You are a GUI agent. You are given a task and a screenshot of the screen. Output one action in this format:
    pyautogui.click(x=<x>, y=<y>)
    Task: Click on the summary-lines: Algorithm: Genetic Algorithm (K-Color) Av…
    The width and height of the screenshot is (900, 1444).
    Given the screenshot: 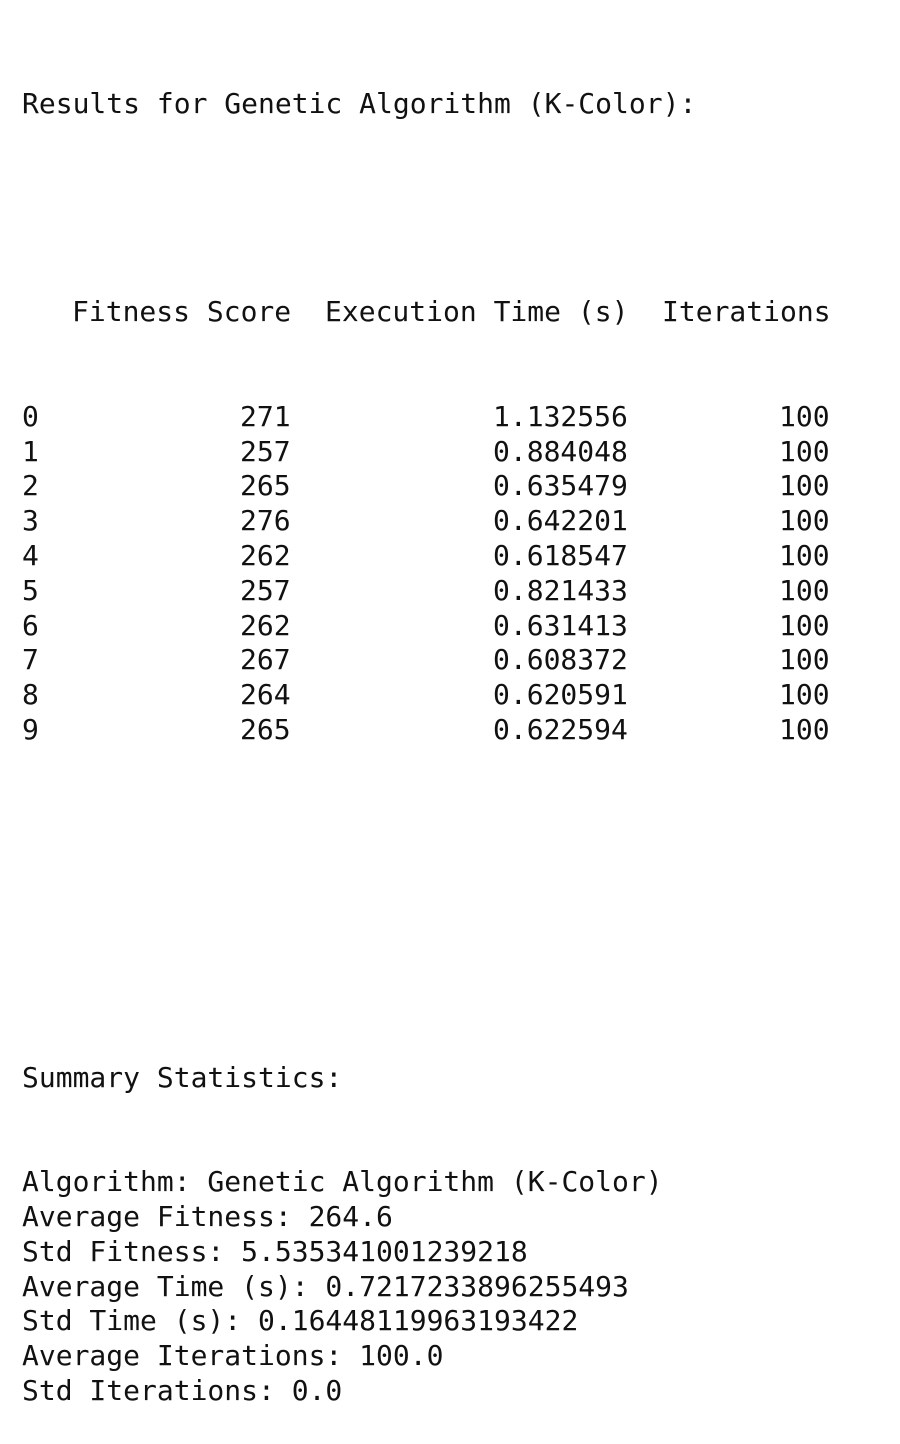 What is the action you would take?
    pyautogui.click(x=359, y=1287)
    